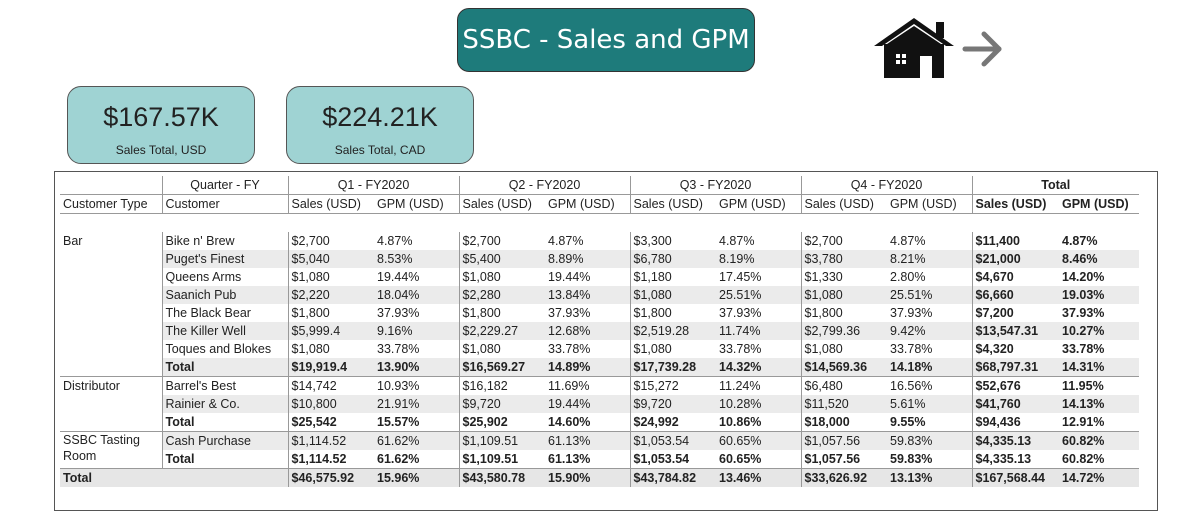  I want to click on gpm-value-cell: 14.72%, so click(1099, 477).